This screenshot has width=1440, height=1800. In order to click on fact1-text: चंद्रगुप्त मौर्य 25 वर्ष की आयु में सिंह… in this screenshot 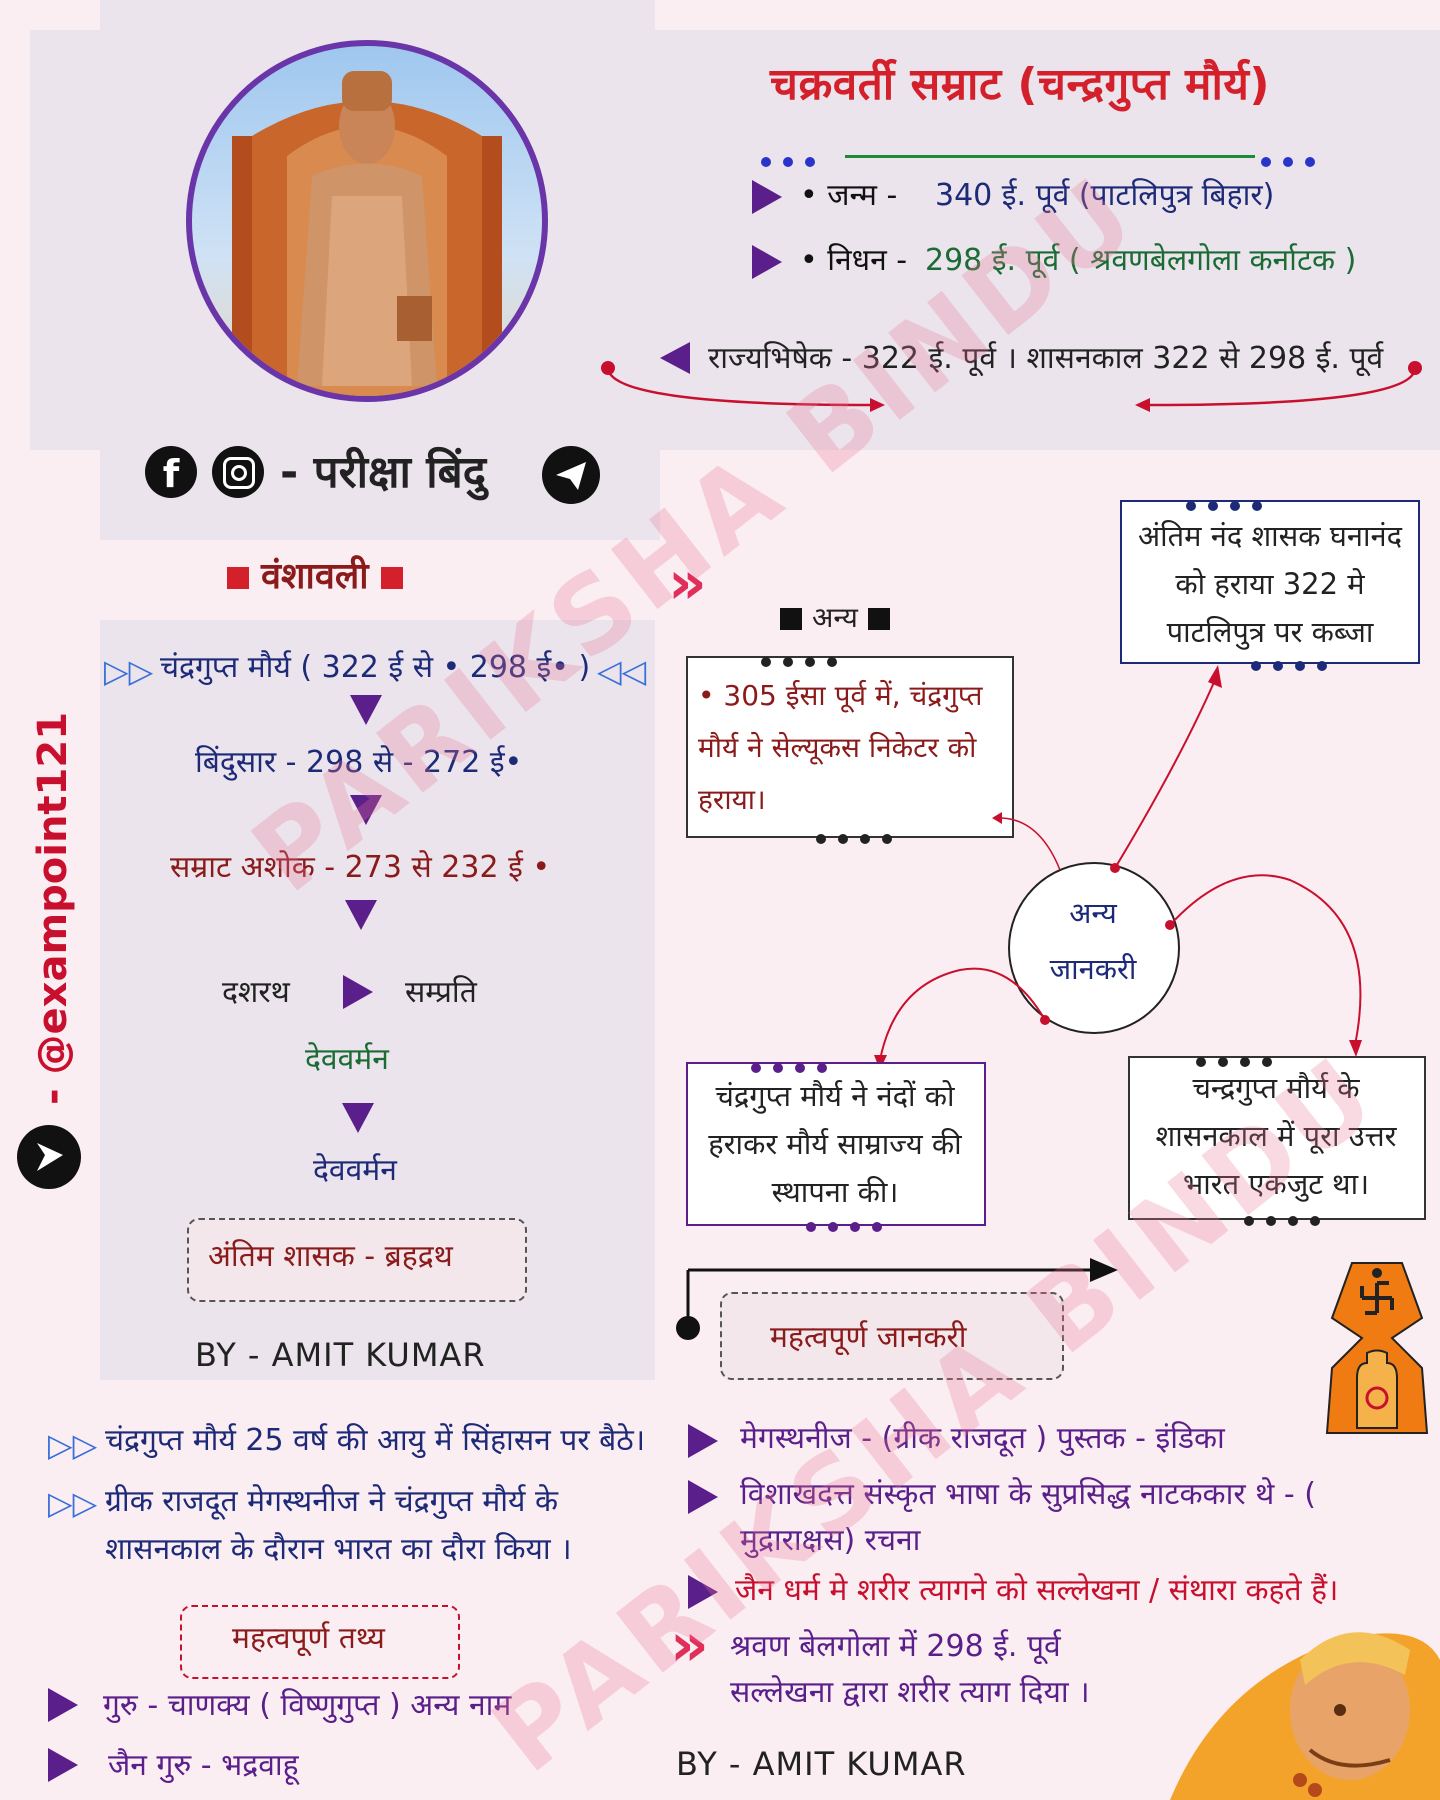, I will do `click(375, 1440)`.